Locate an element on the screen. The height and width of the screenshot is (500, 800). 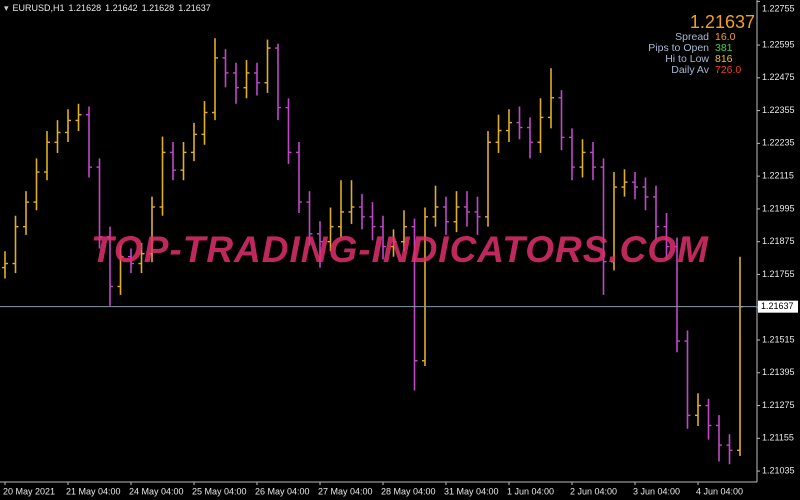
header-open: 1.21628 is located at coordinates (85, 8).